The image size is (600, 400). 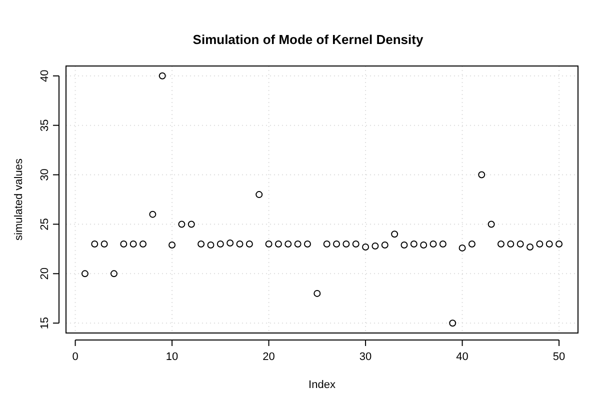 I want to click on y-tick-label: 25, so click(x=45, y=224).